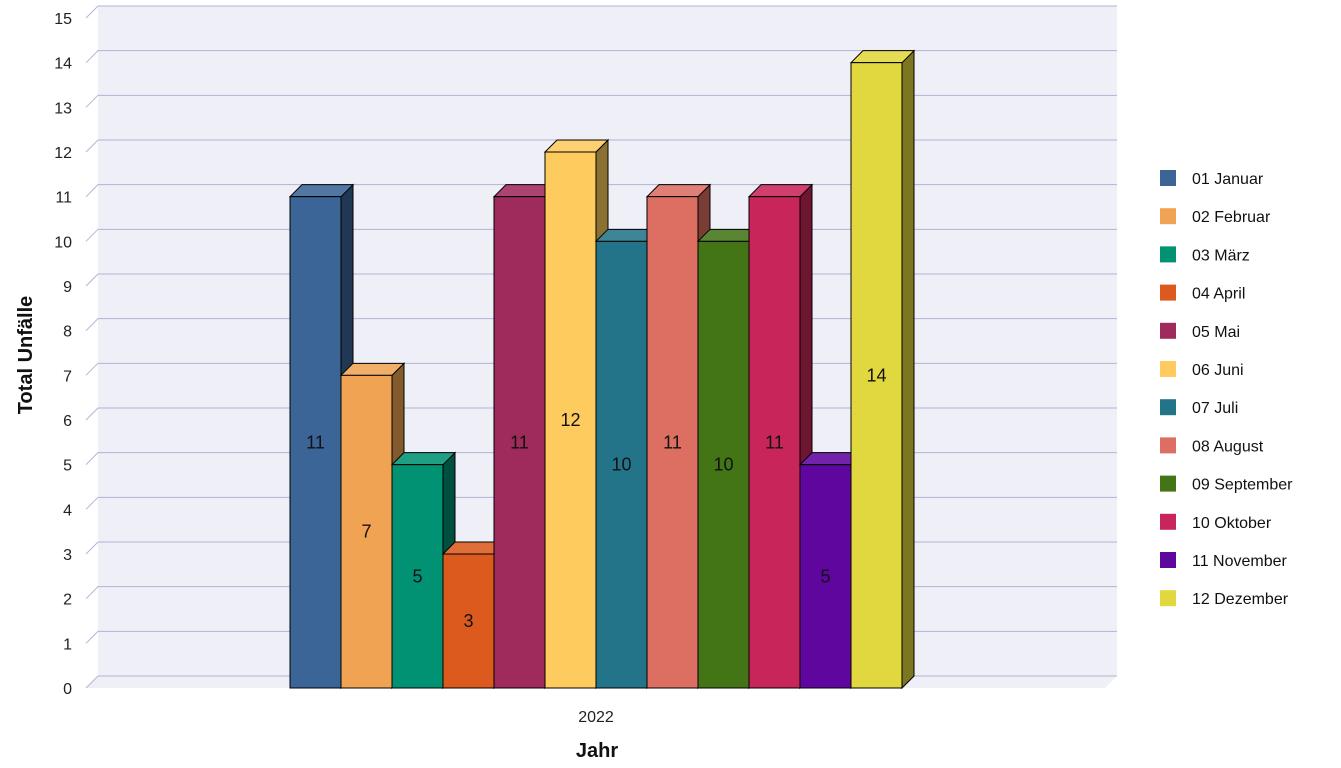 The image size is (1341, 768). I want to click on legend-label: 02 Februar, so click(1231, 217).